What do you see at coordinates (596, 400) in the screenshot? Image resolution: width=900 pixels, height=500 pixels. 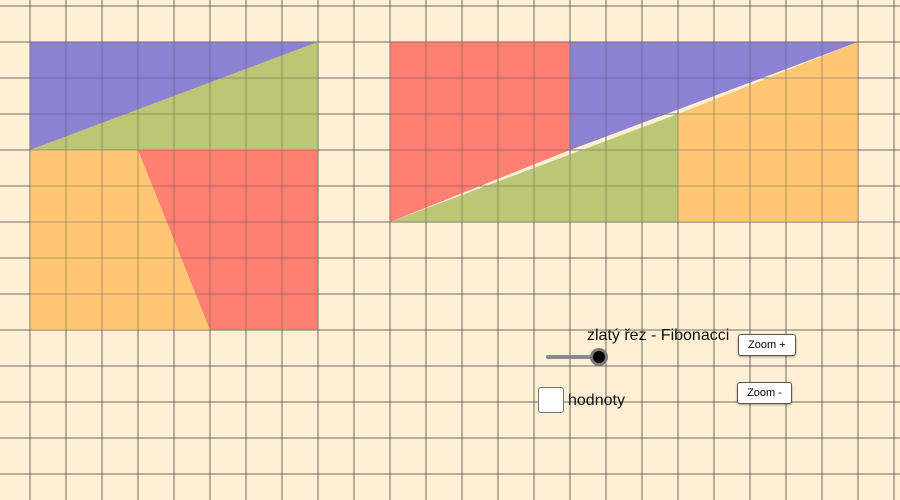 I see `values-checkbox-label: hodnoty` at bounding box center [596, 400].